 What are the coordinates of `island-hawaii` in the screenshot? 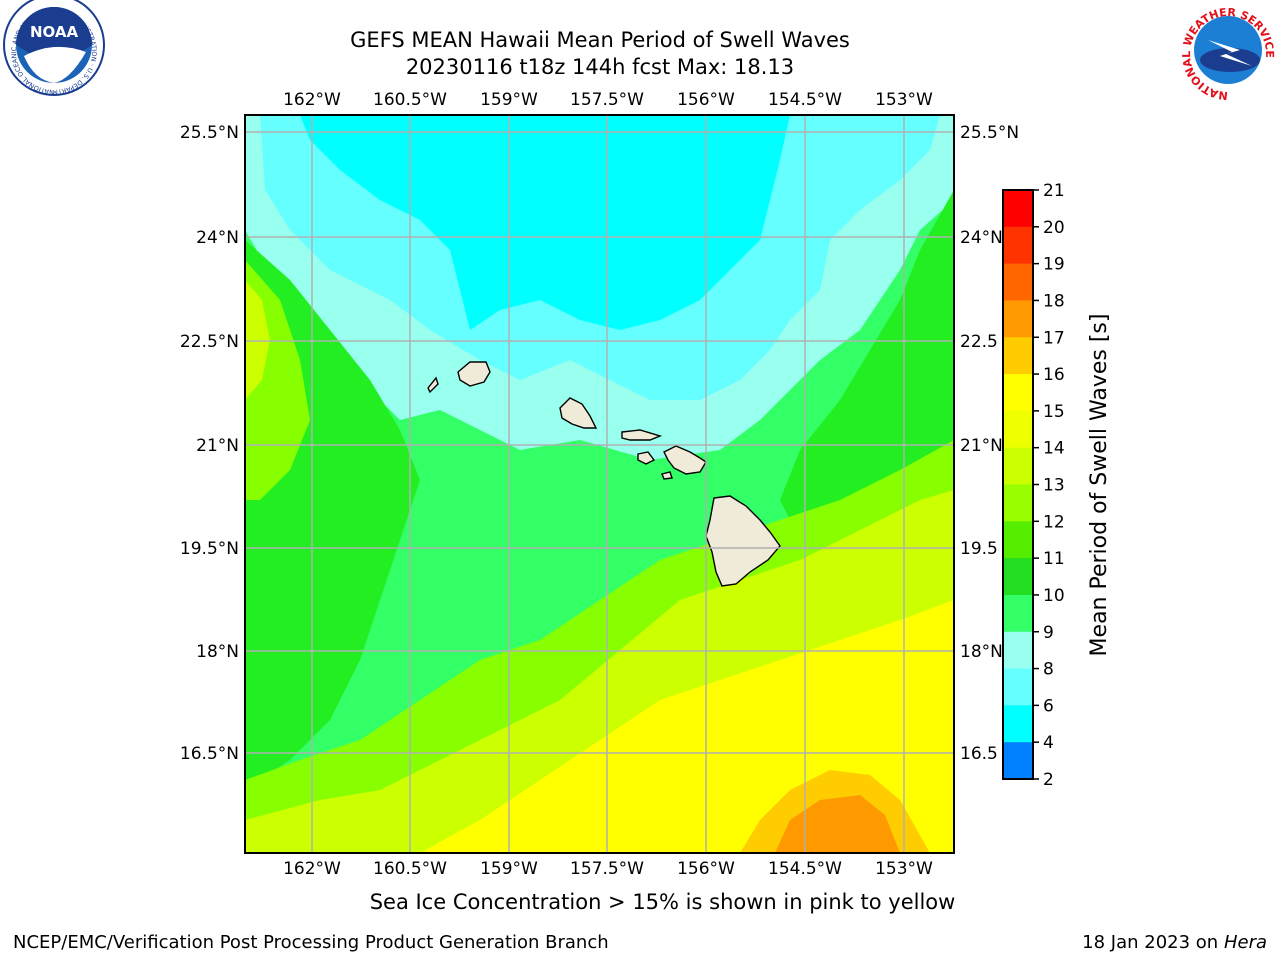 It's located at (743, 541).